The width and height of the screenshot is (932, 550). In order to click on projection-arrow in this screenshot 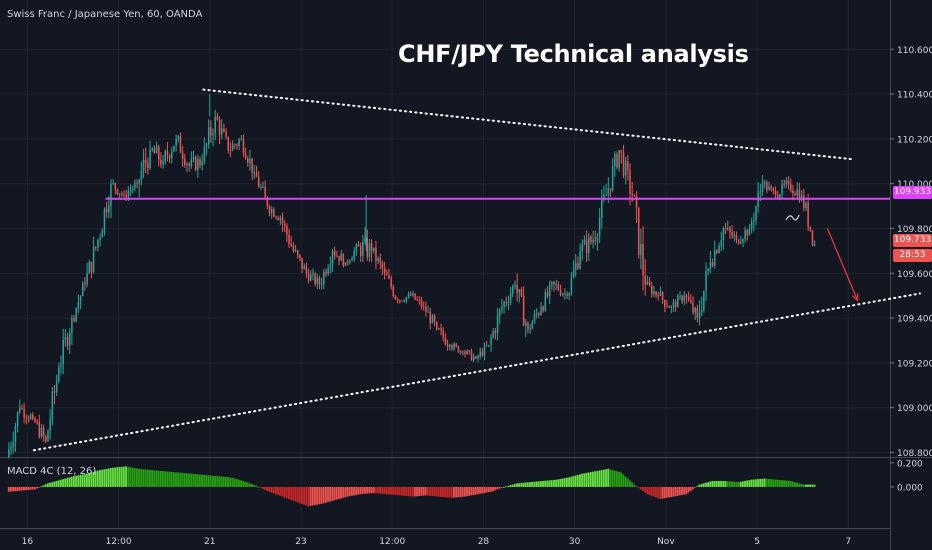, I will do `click(842, 265)`.